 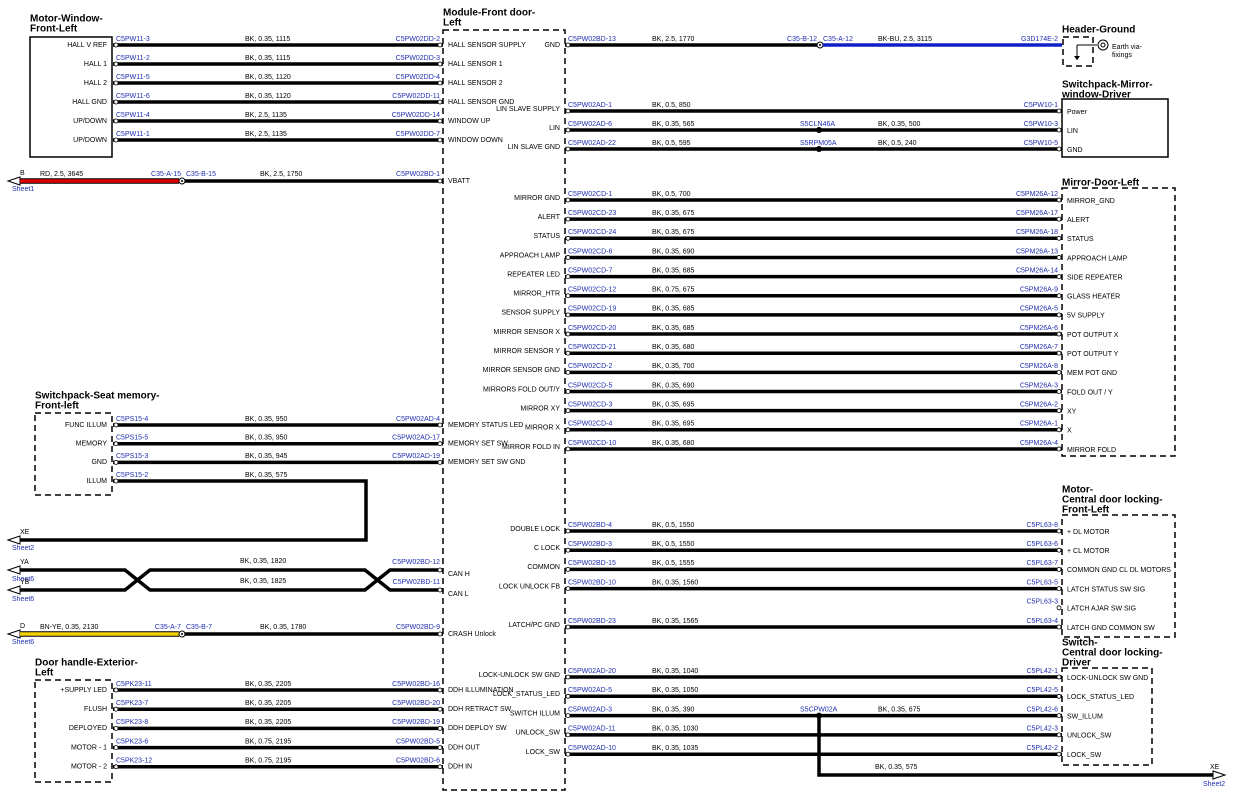 What do you see at coordinates (1039, 39) in the screenshot?
I see `connector-label: G3D174E-2` at bounding box center [1039, 39].